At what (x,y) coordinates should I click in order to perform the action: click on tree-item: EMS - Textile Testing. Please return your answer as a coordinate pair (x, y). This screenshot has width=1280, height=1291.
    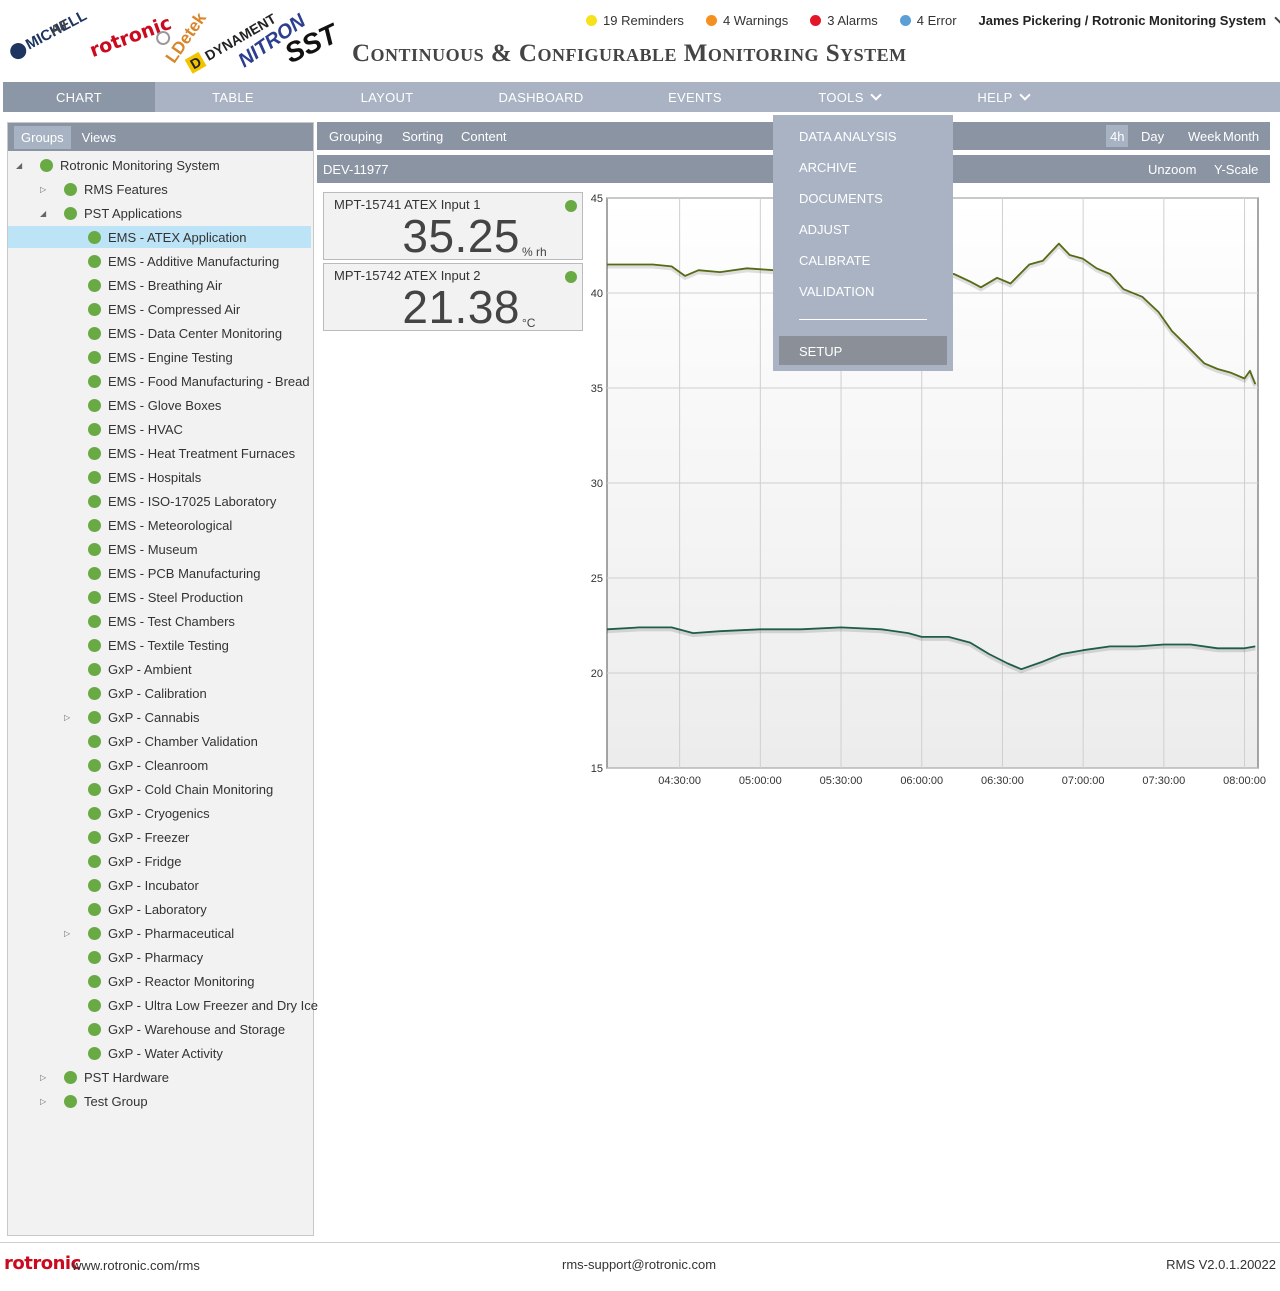
    Looking at the image, I should click on (159, 645).